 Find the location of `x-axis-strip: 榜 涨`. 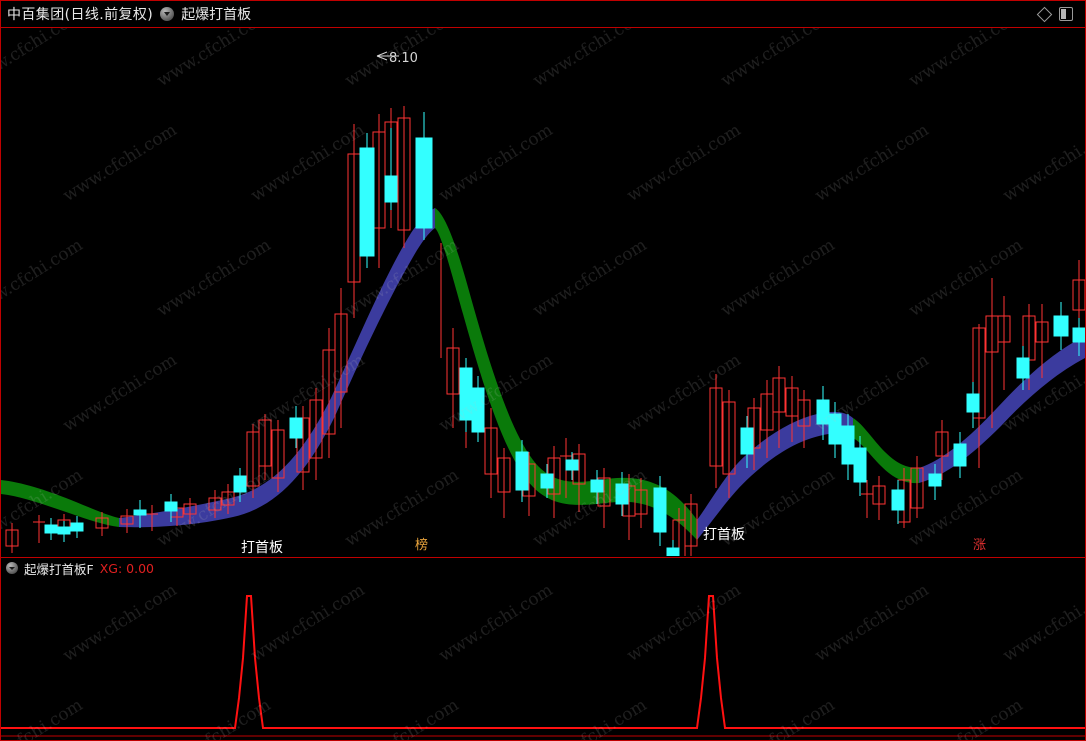

x-axis-strip: 榜 涨 is located at coordinates (543, 547).